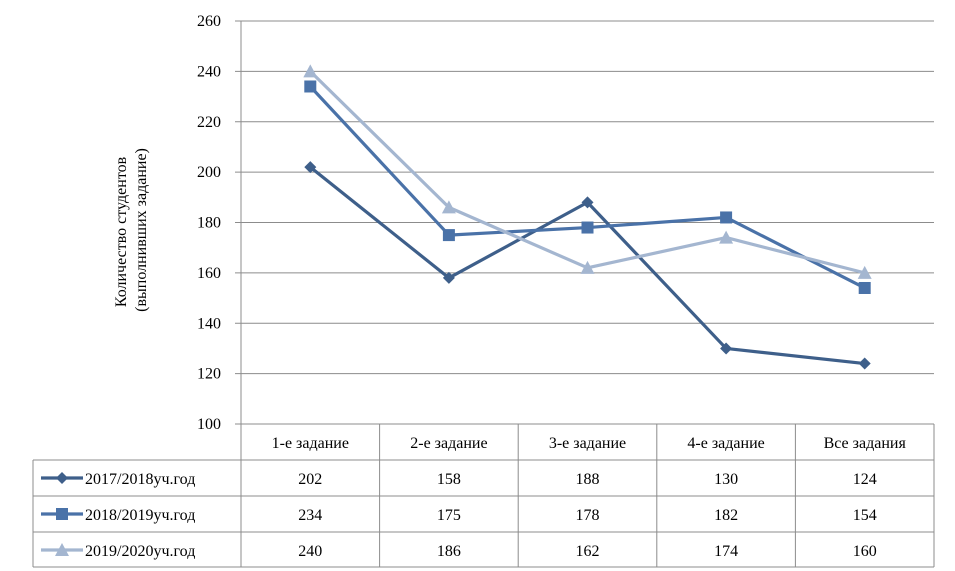 This screenshot has width=955, height=571. What do you see at coordinates (310, 479) in the screenshot?
I see `table-cell-value: 202` at bounding box center [310, 479].